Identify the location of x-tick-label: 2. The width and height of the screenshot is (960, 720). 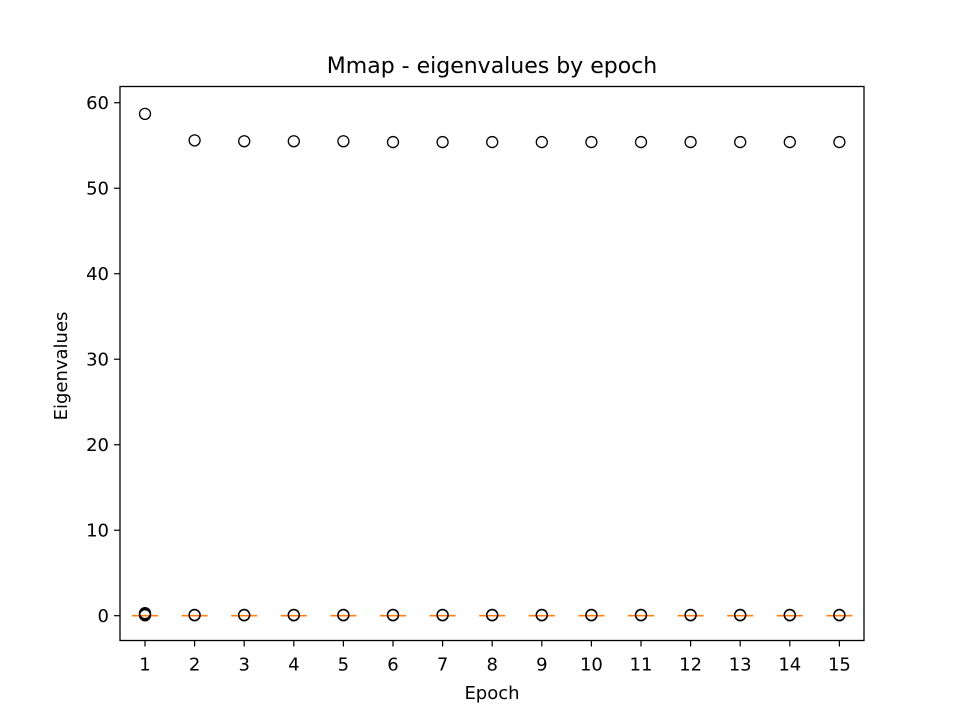
(194, 665).